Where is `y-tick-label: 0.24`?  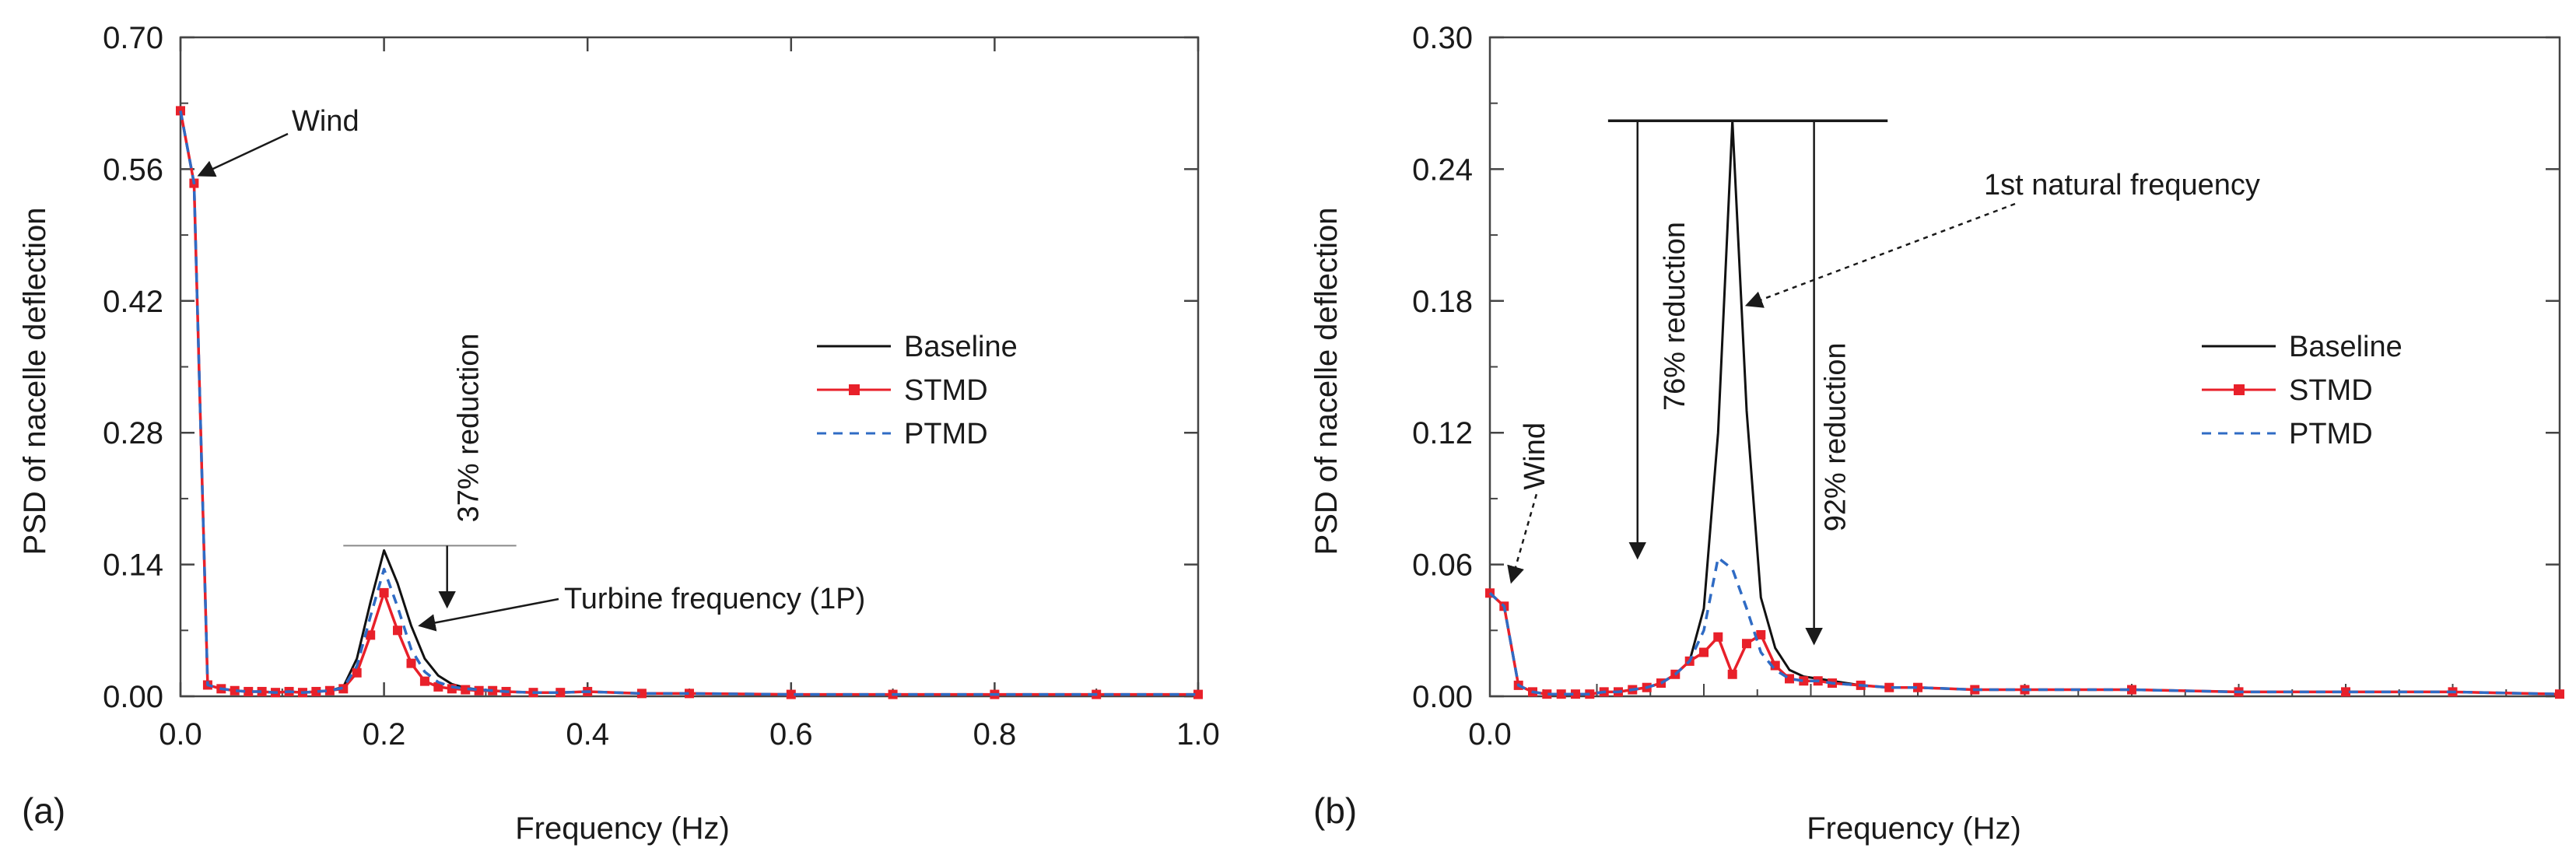 y-tick-label: 0.24 is located at coordinates (1442, 169).